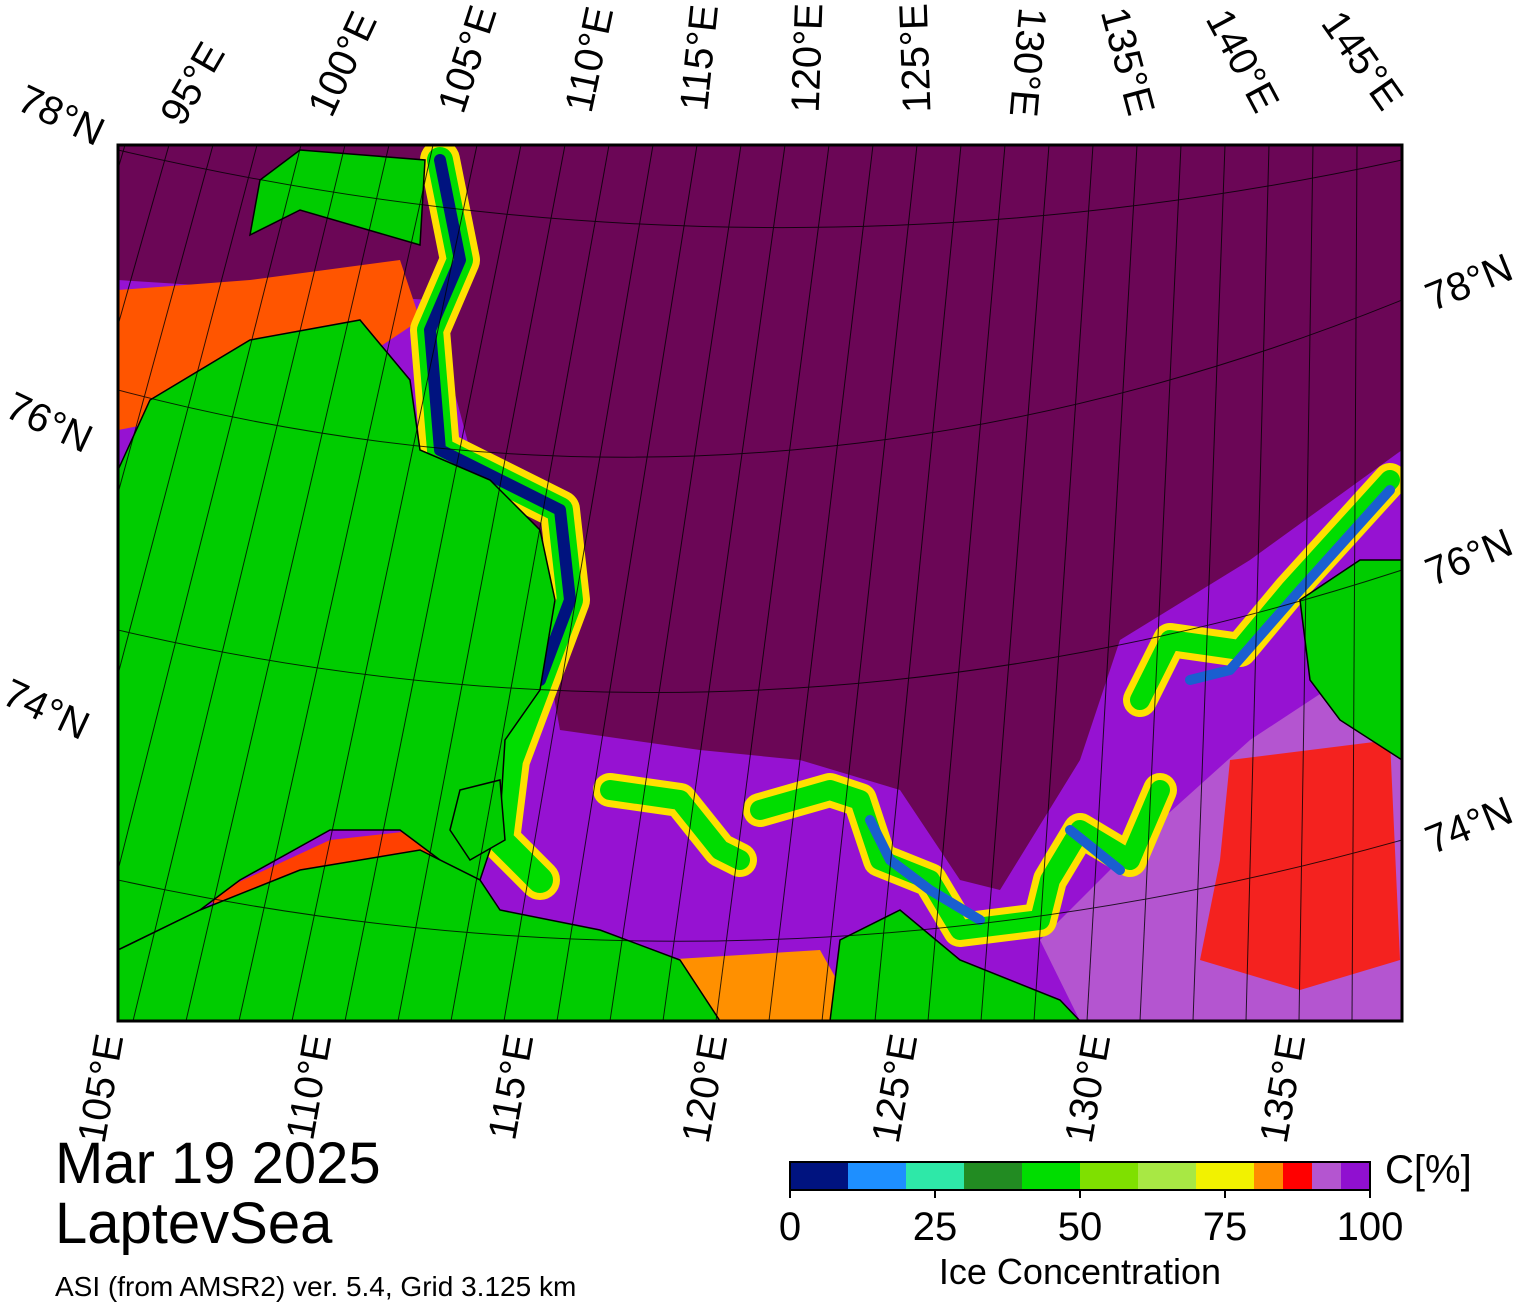  Describe the element at coordinates (315, 1286) in the screenshot. I see `source: ASI (from AMSR2) ver. 5.4, Grid 3.125 km` at that location.